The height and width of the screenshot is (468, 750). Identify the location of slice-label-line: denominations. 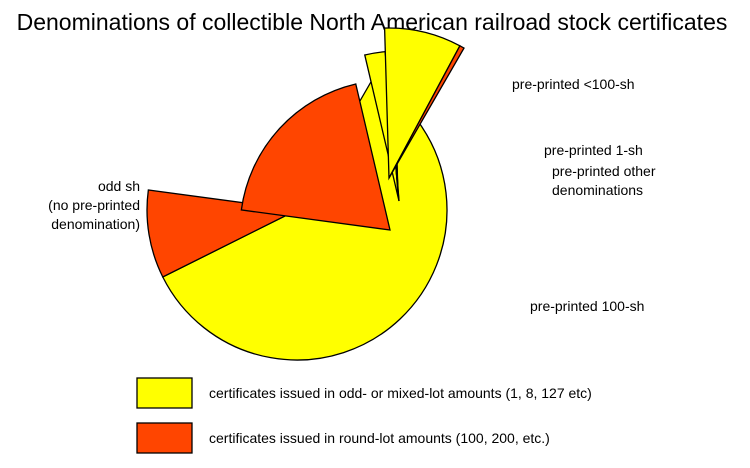
(597, 190).